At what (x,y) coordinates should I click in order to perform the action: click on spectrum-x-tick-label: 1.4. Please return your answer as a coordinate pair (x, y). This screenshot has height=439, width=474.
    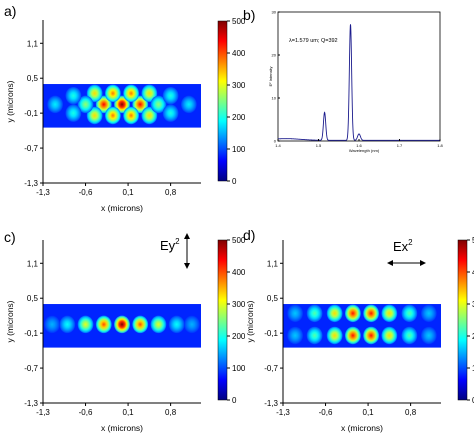
    Looking at the image, I should click on (278, 145).